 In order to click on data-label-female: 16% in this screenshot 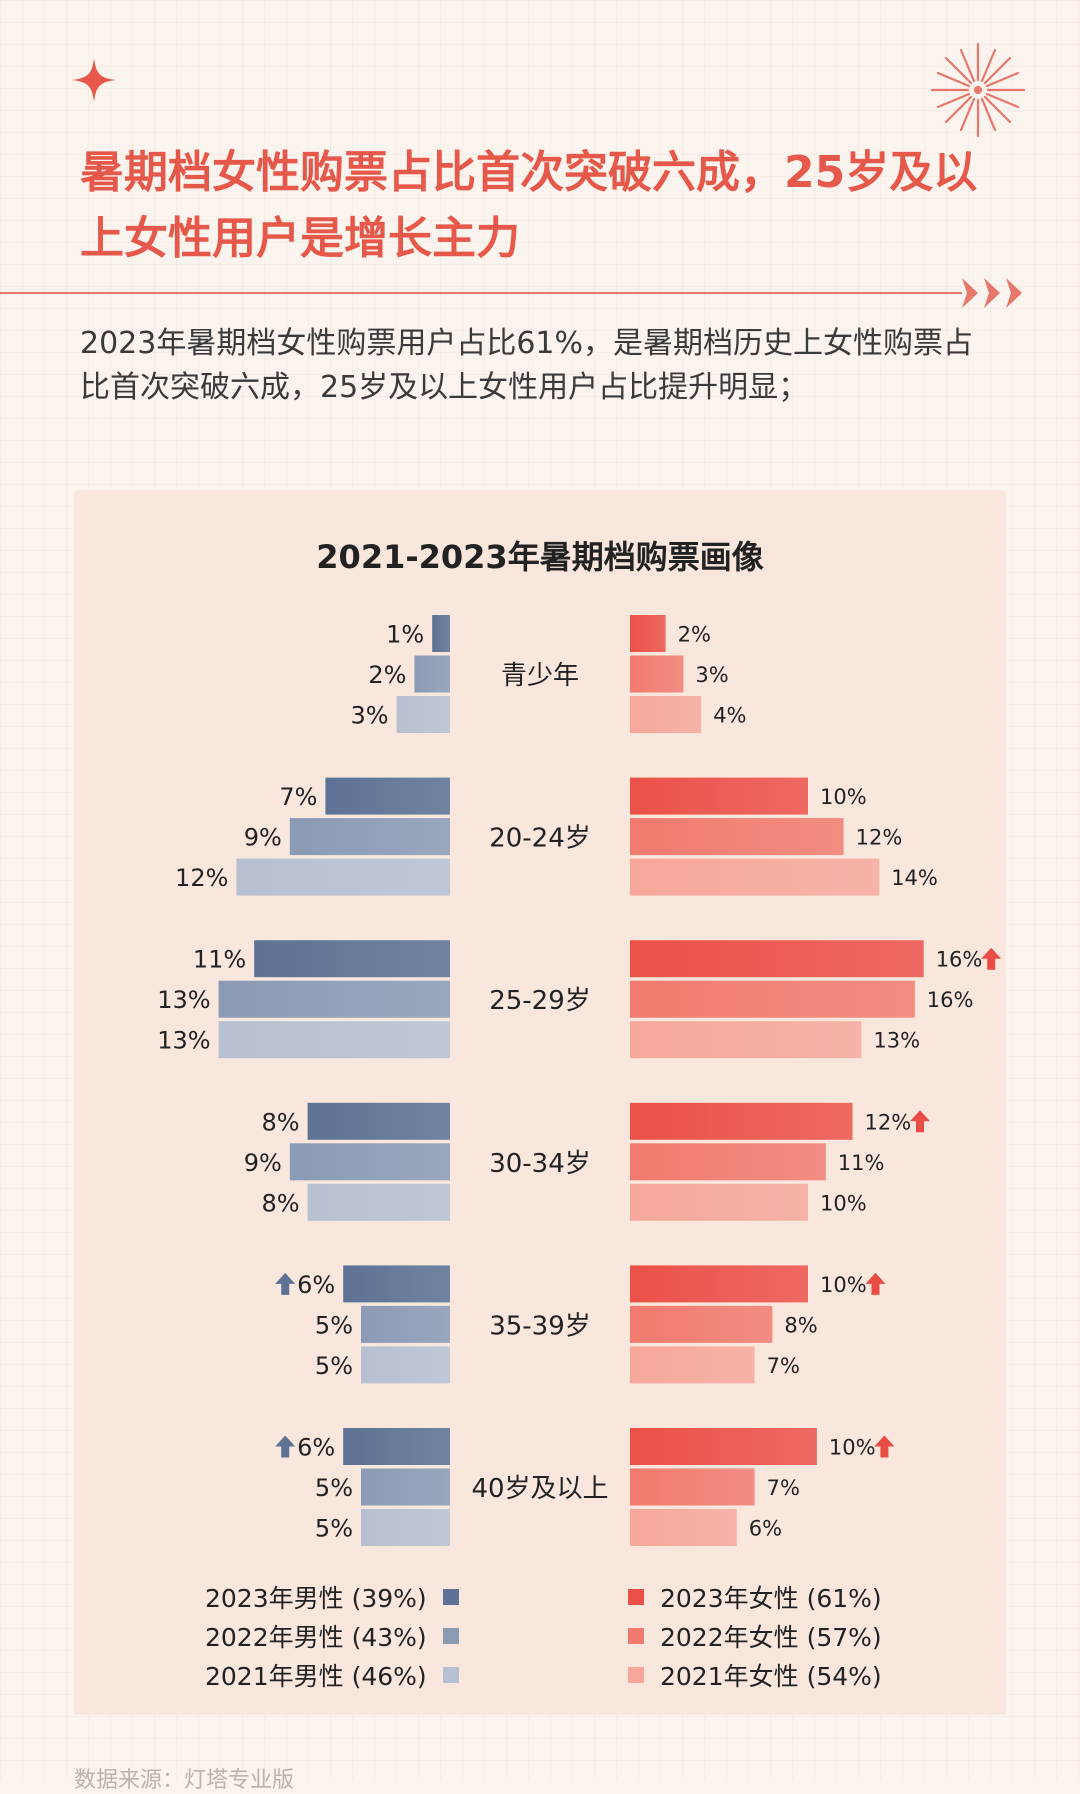, I will do `click(959, 960)`.